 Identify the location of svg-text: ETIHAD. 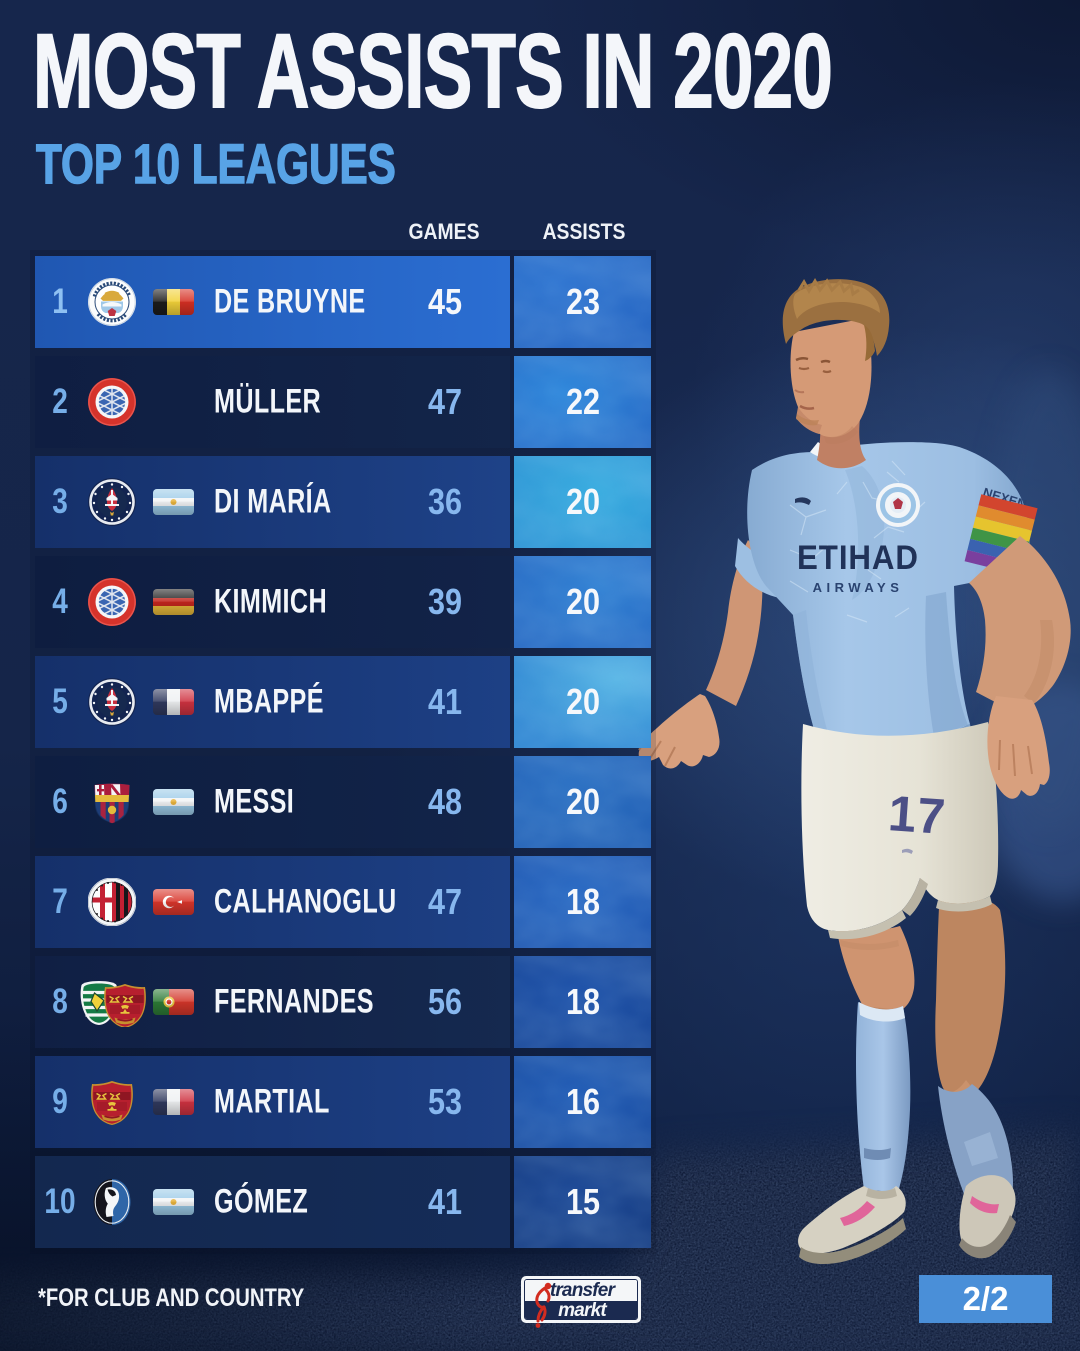
(858, 557).